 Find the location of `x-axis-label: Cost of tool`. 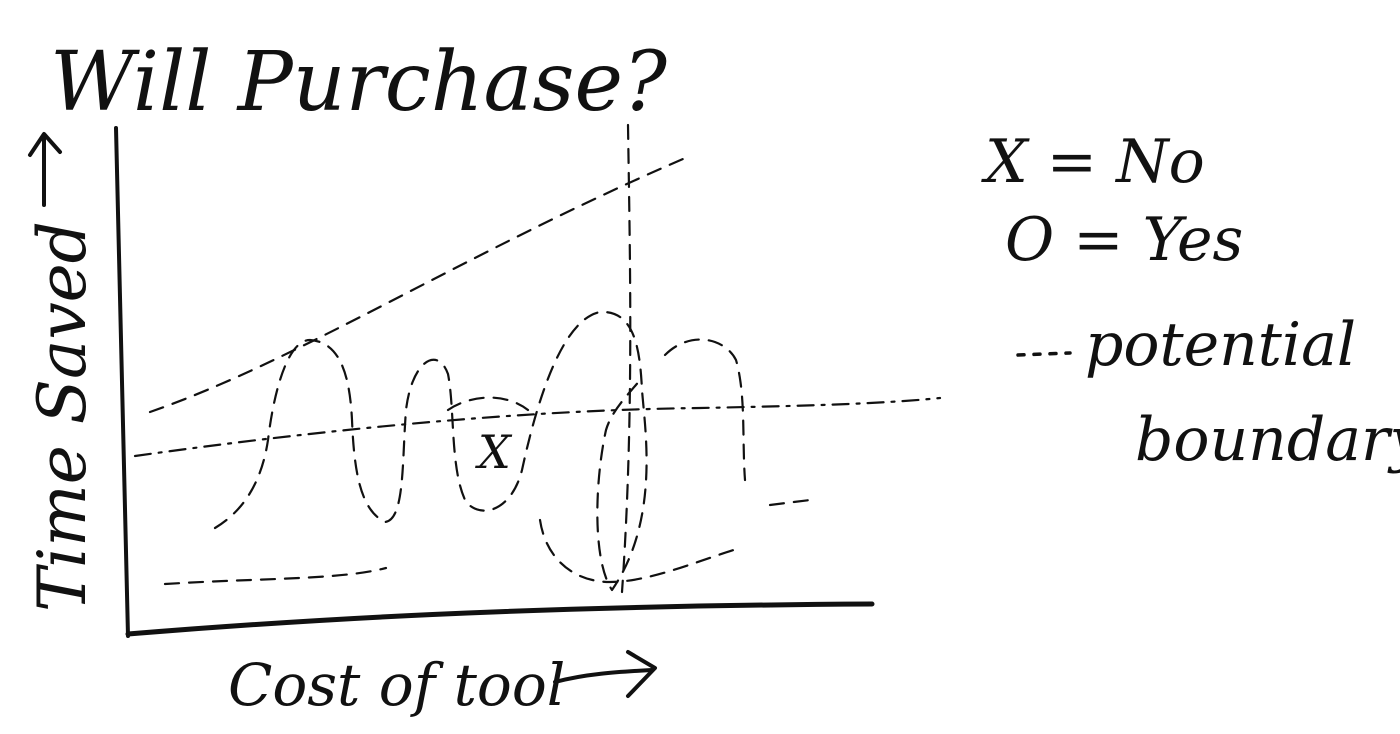

x-axis-label: Cost of tool is located at coordinates (396, 685).